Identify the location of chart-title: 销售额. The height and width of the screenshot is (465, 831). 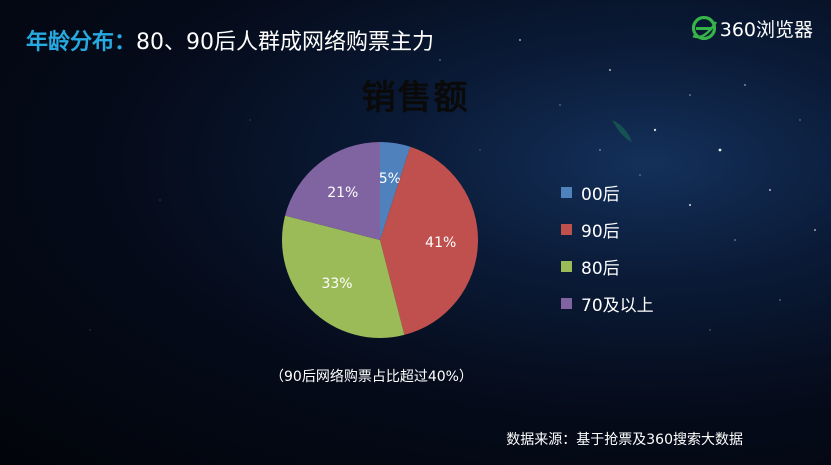
(415, 98).